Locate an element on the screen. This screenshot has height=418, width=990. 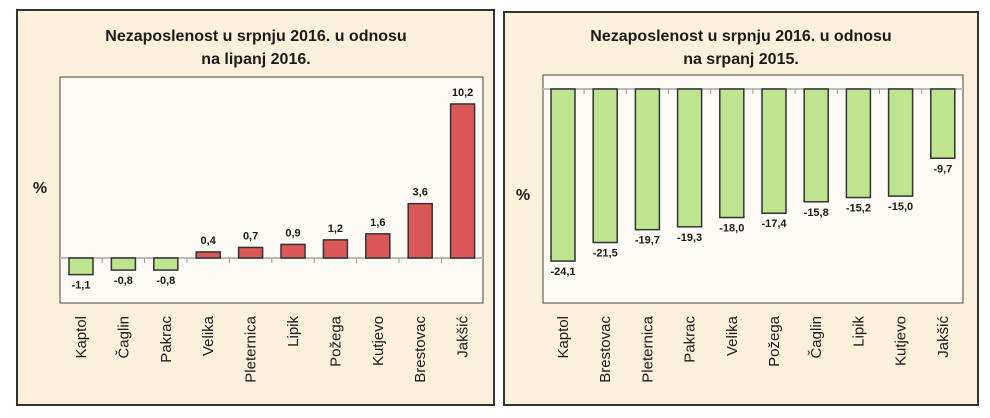
data-label: -15,8 is located at coordinates (816, 213).